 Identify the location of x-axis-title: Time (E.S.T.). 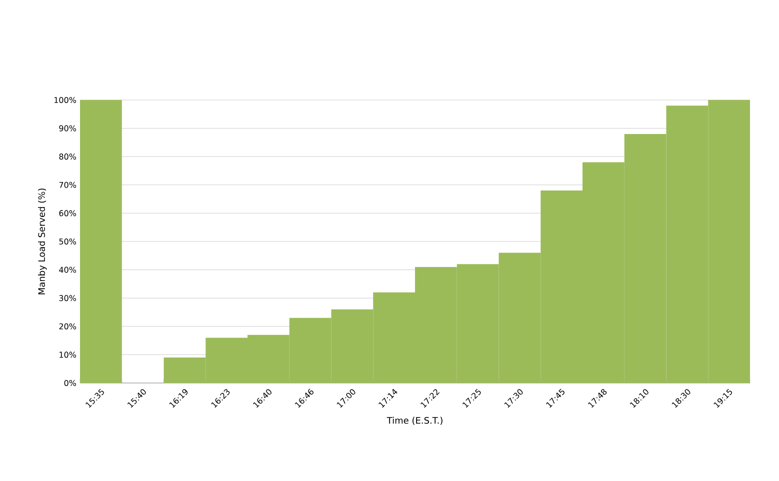
(414, 420).